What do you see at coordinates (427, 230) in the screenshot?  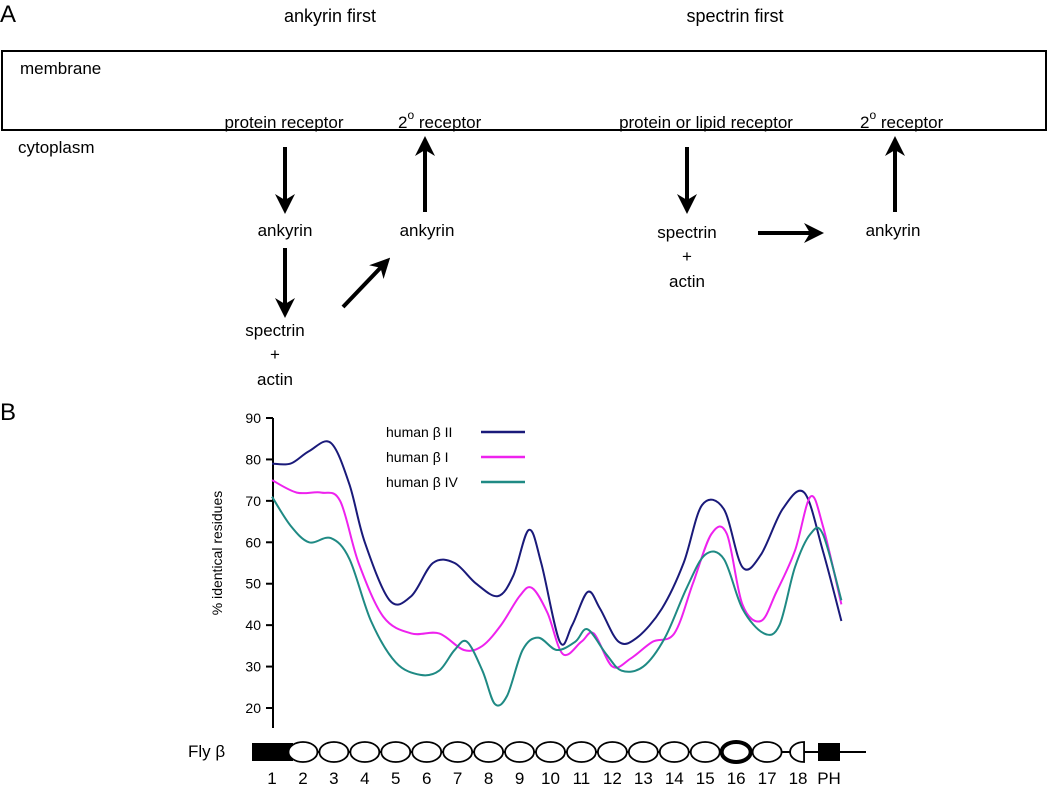 I see `ankyrin-left-2: ankyrin` at bounding box center [427, 230].